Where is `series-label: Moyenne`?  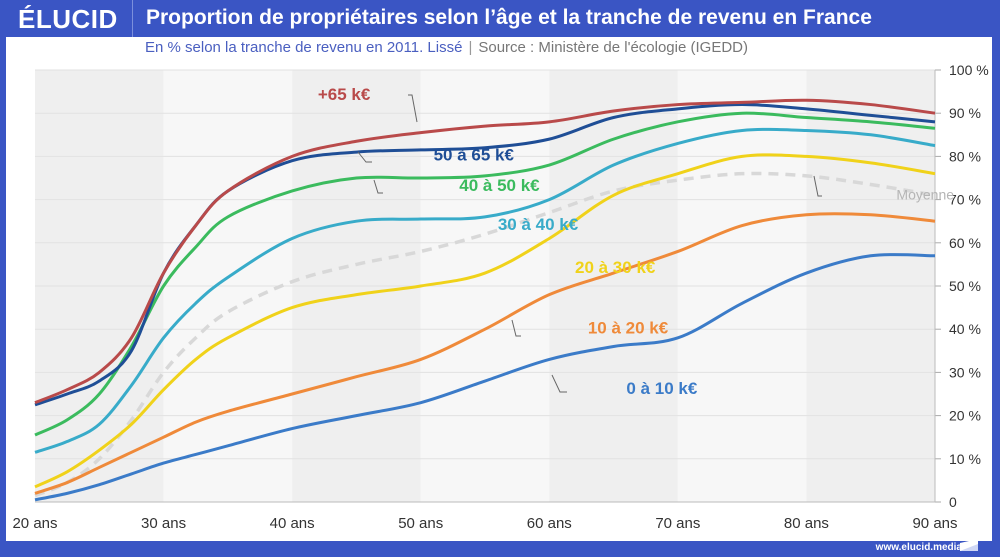 series-label: Moyenne is located at coordinates (925, 195).